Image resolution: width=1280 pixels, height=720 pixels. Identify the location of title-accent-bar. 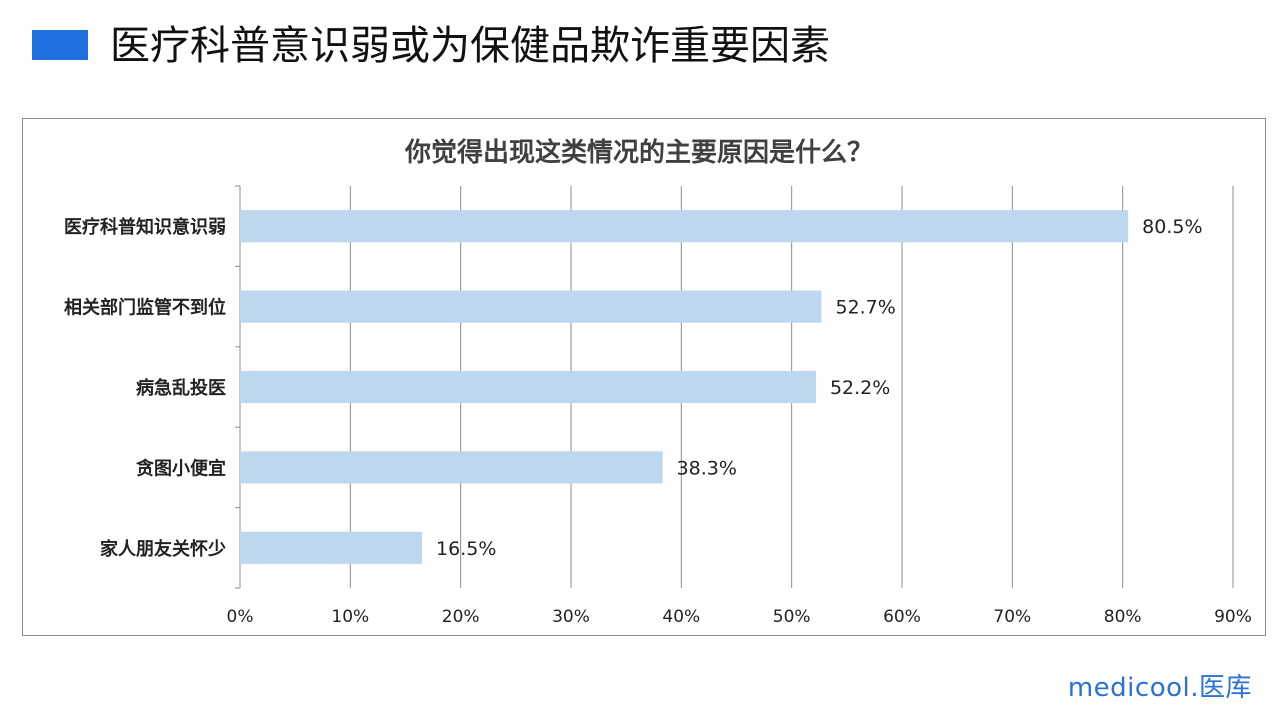
(60, 45).